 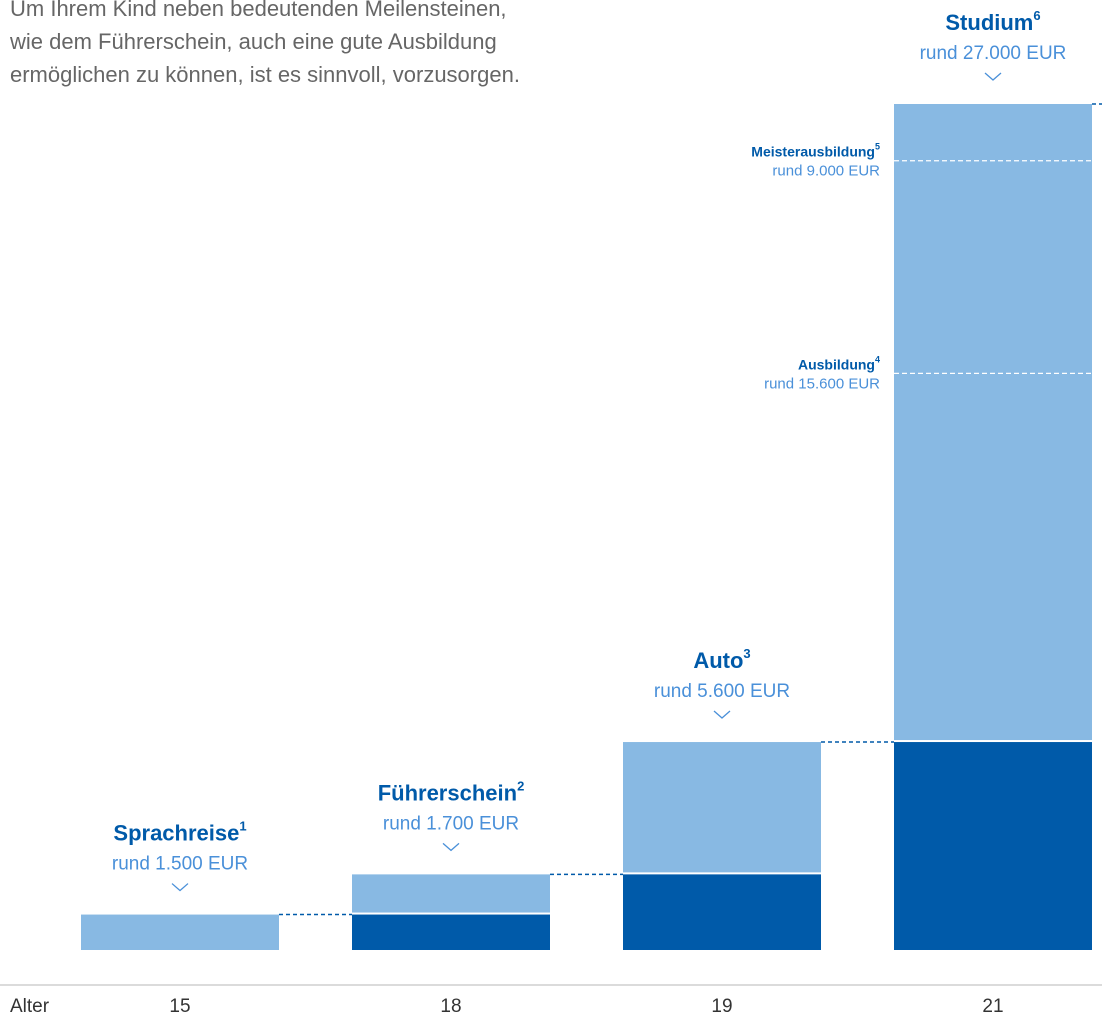 I want to click on x-tick-label: 21, so click(x=992, y=1006).